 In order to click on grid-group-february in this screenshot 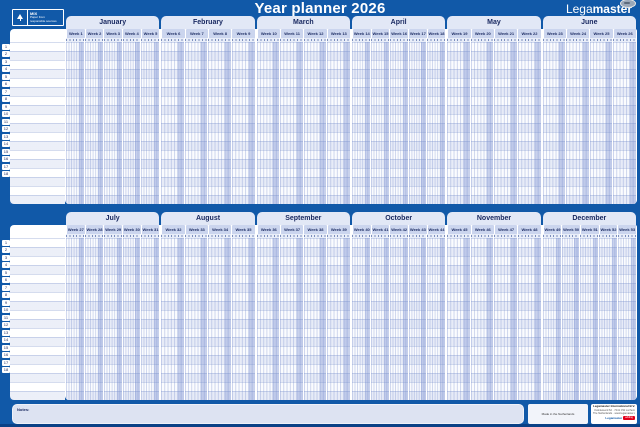, I will do `click(207, 123)`.